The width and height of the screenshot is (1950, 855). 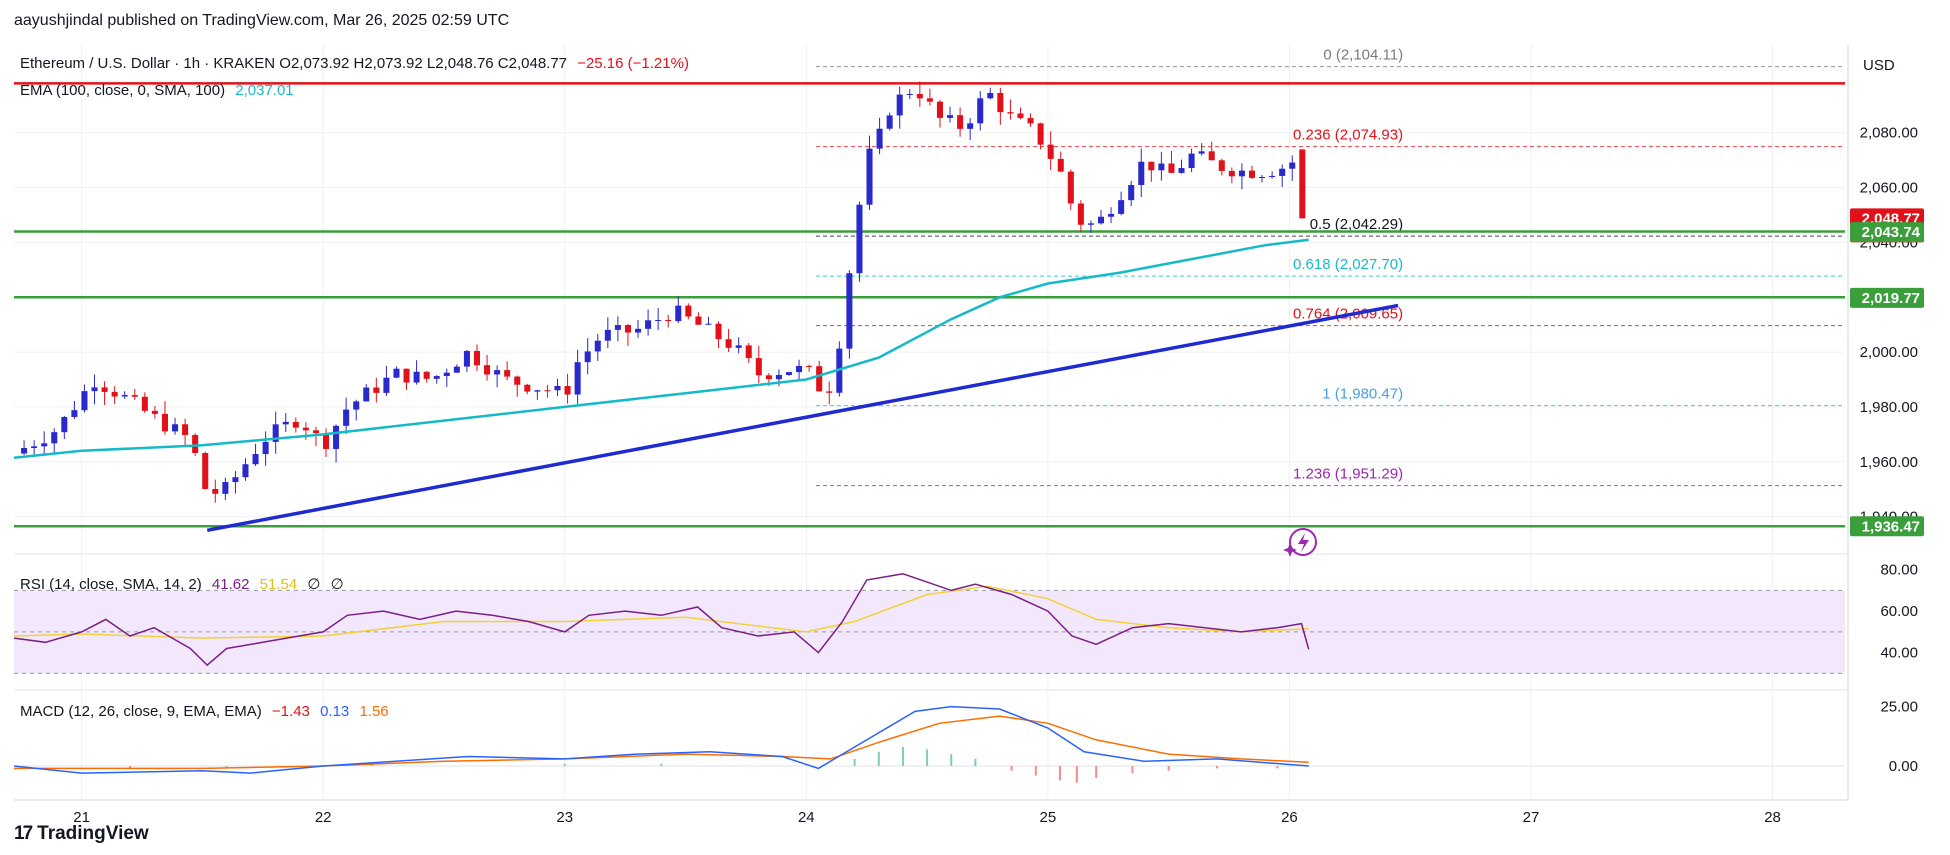 What do you see at coordinates (148, 63) in the screenshot?
I see `symbol-title: Ethereum / U.S. Dollar · 1h · KRAKEN` at bounding box center [148, 63].